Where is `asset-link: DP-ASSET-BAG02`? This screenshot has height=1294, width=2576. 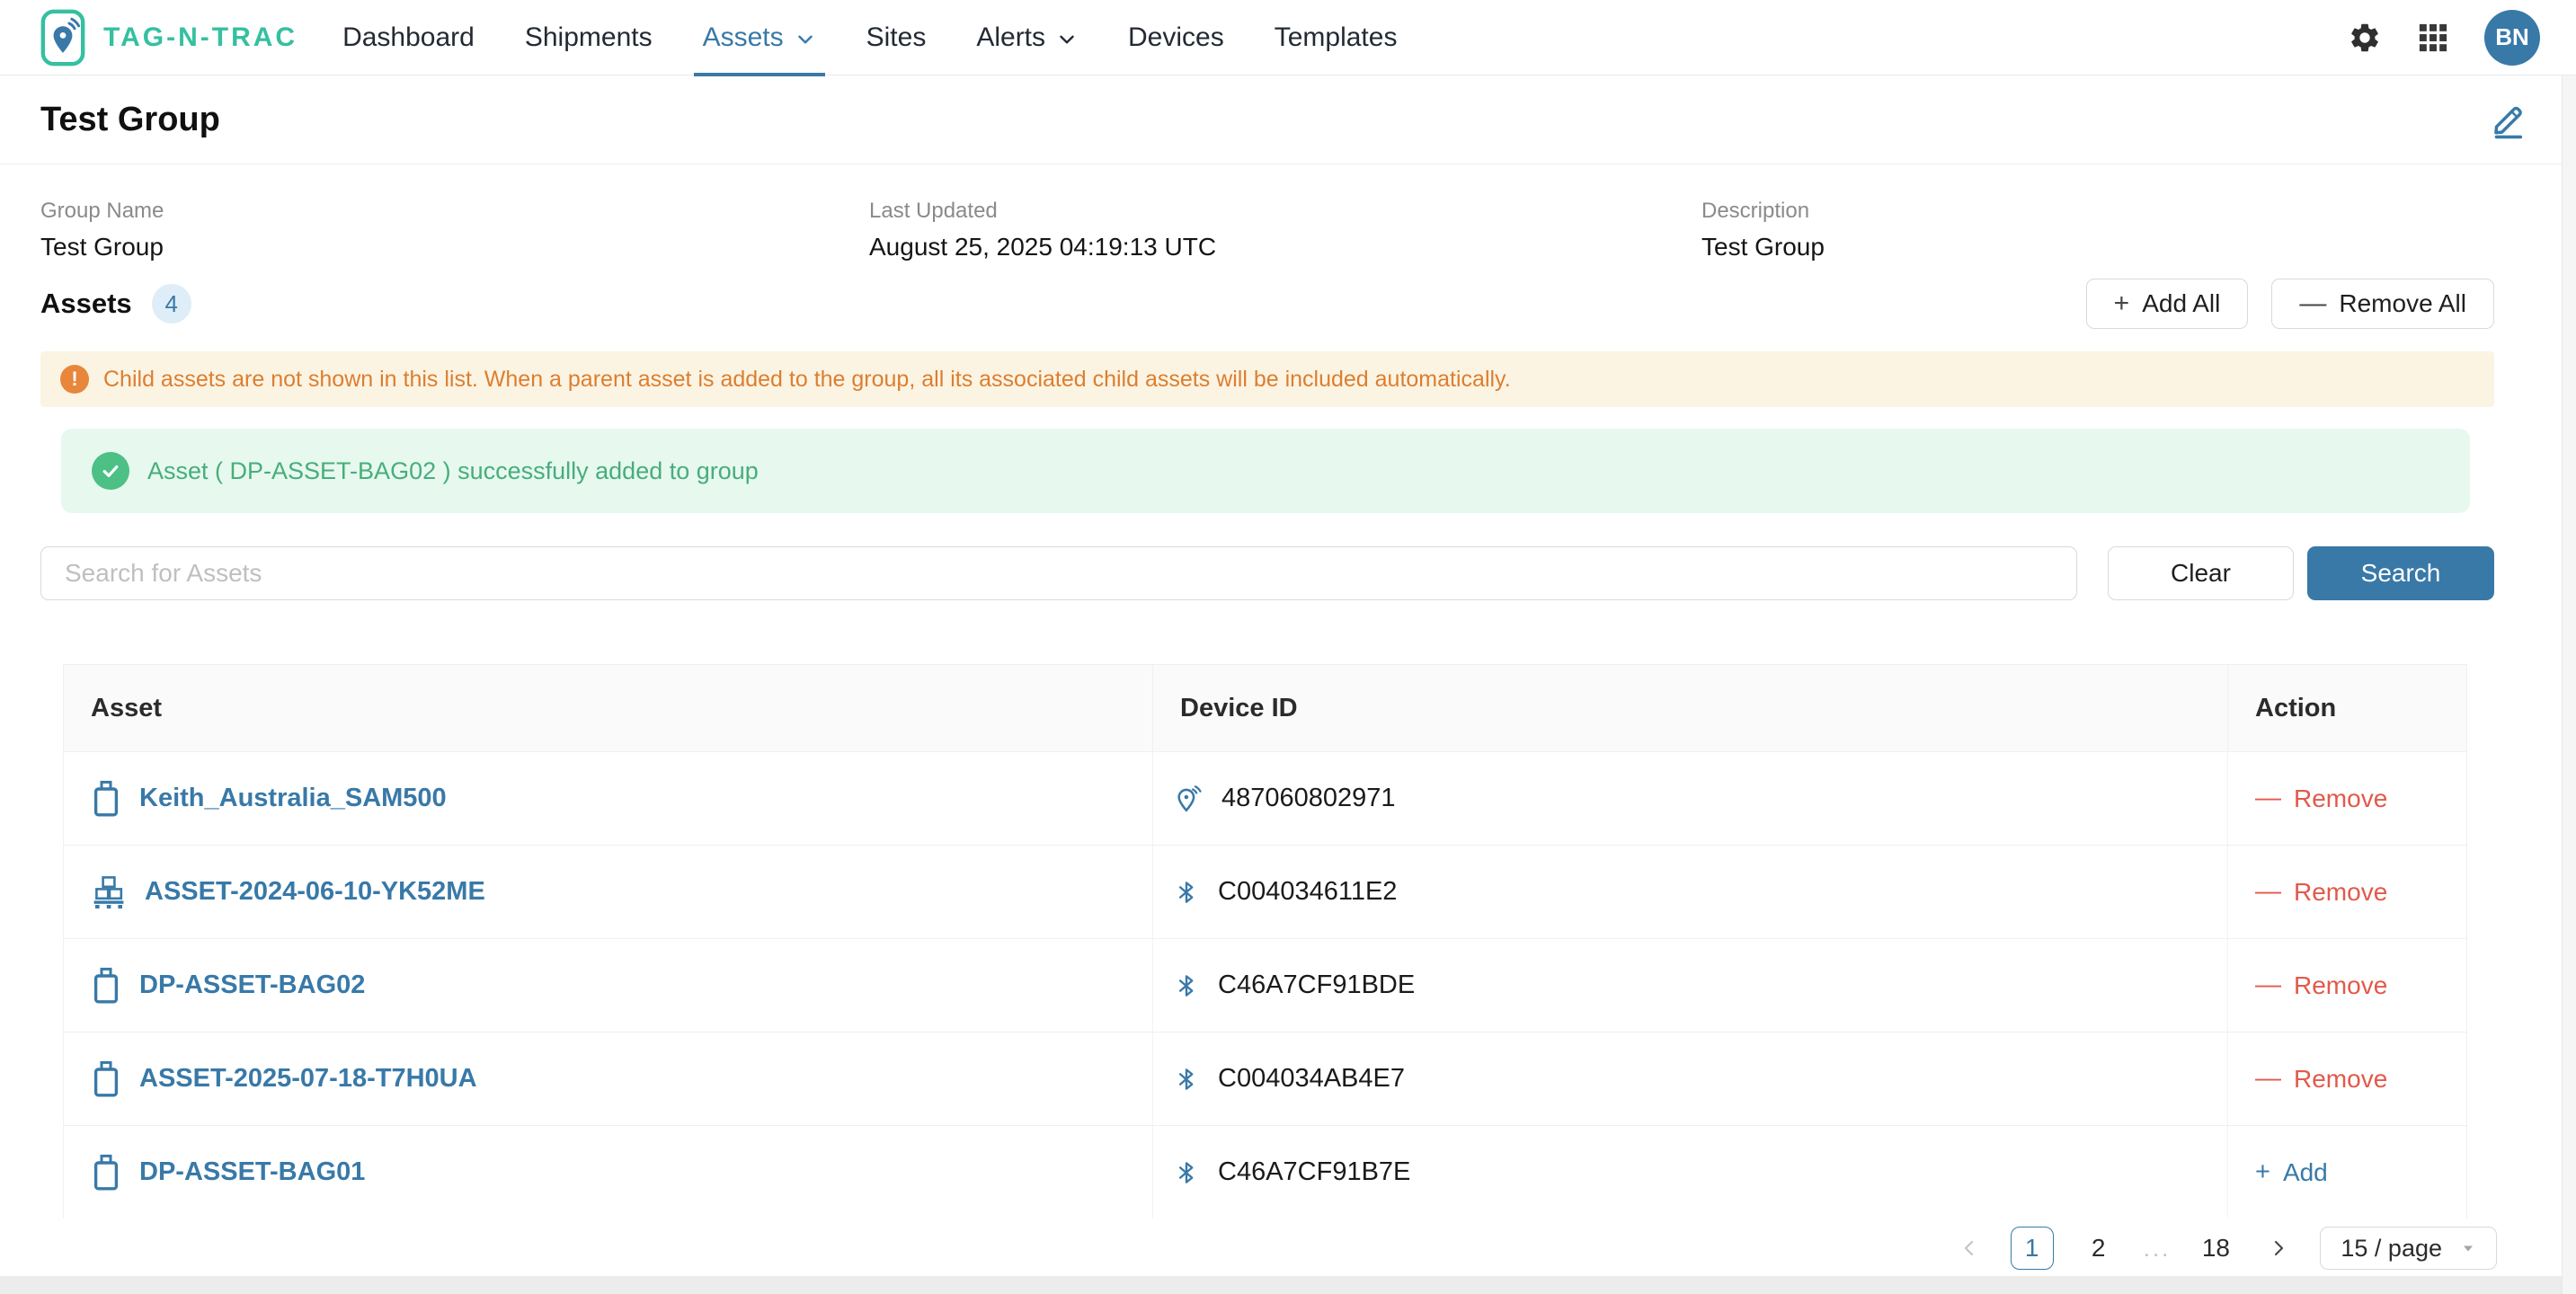
asset-link: DP-ASSET-BAG02 is located at coordinates (252, 984).